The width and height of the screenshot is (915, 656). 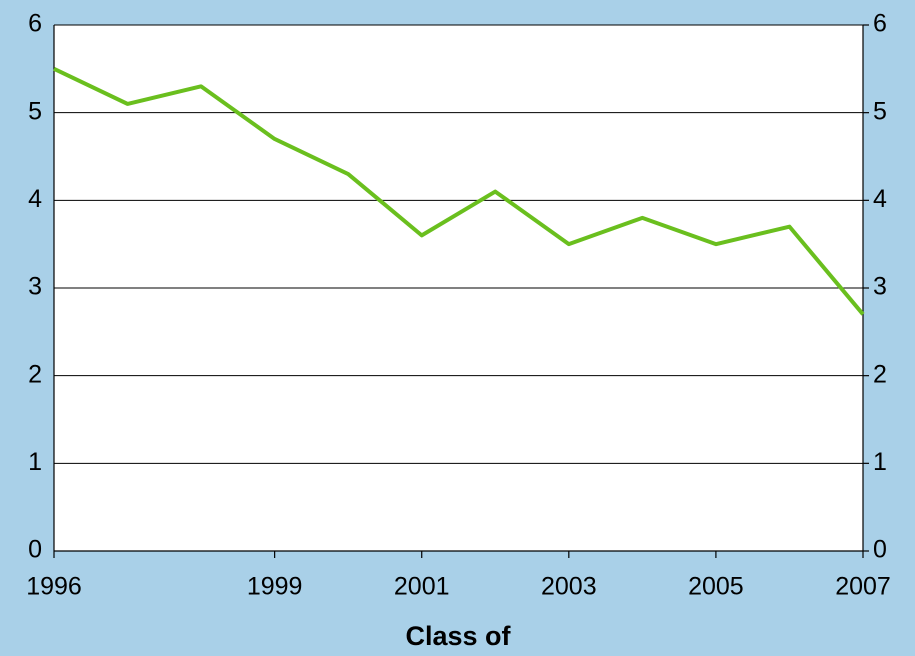 I want to click on y-tick-label: 5, so click(x=35, y=111).